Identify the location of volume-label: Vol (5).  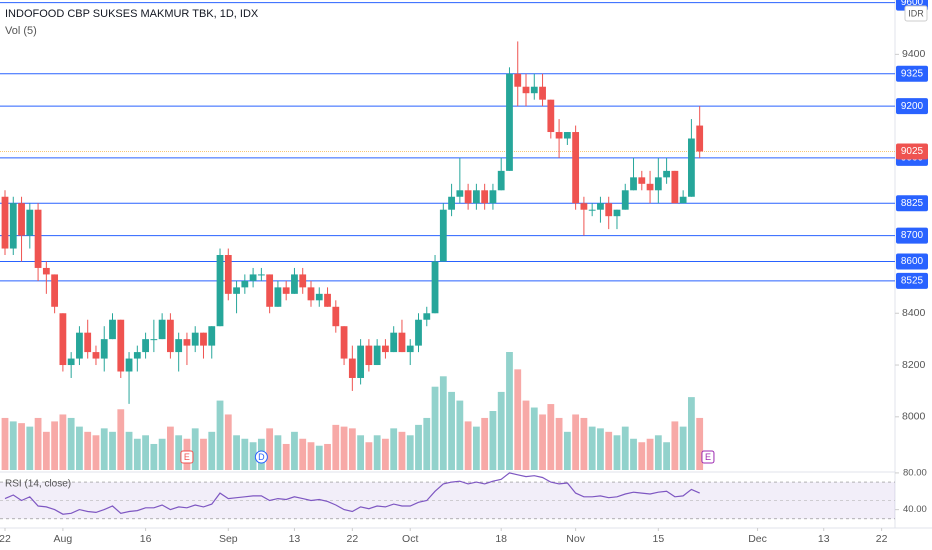
(21, 31).